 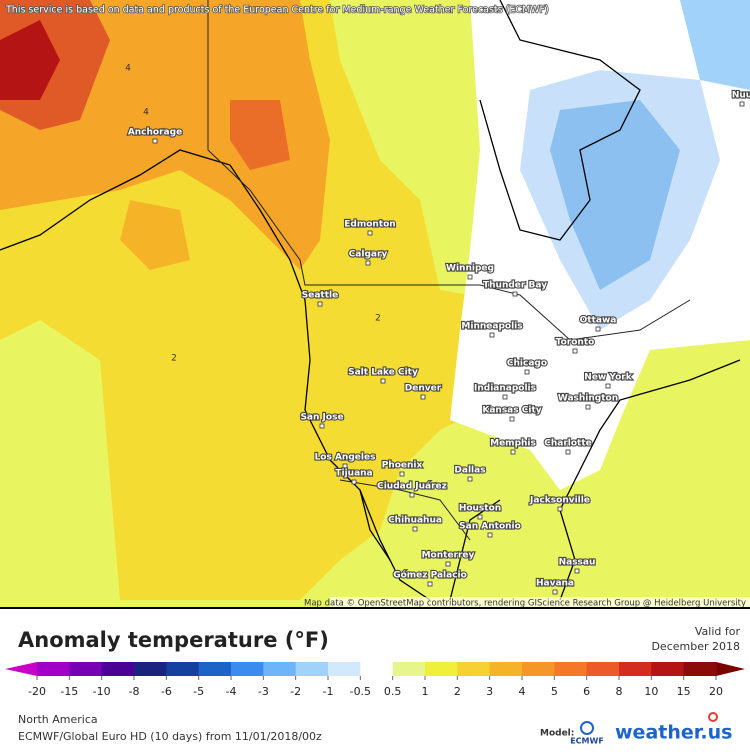 What do you see at coordinates (513, 444) in the screenshot?
I see `city-label: Memphis` at bounding box center [513, 444].